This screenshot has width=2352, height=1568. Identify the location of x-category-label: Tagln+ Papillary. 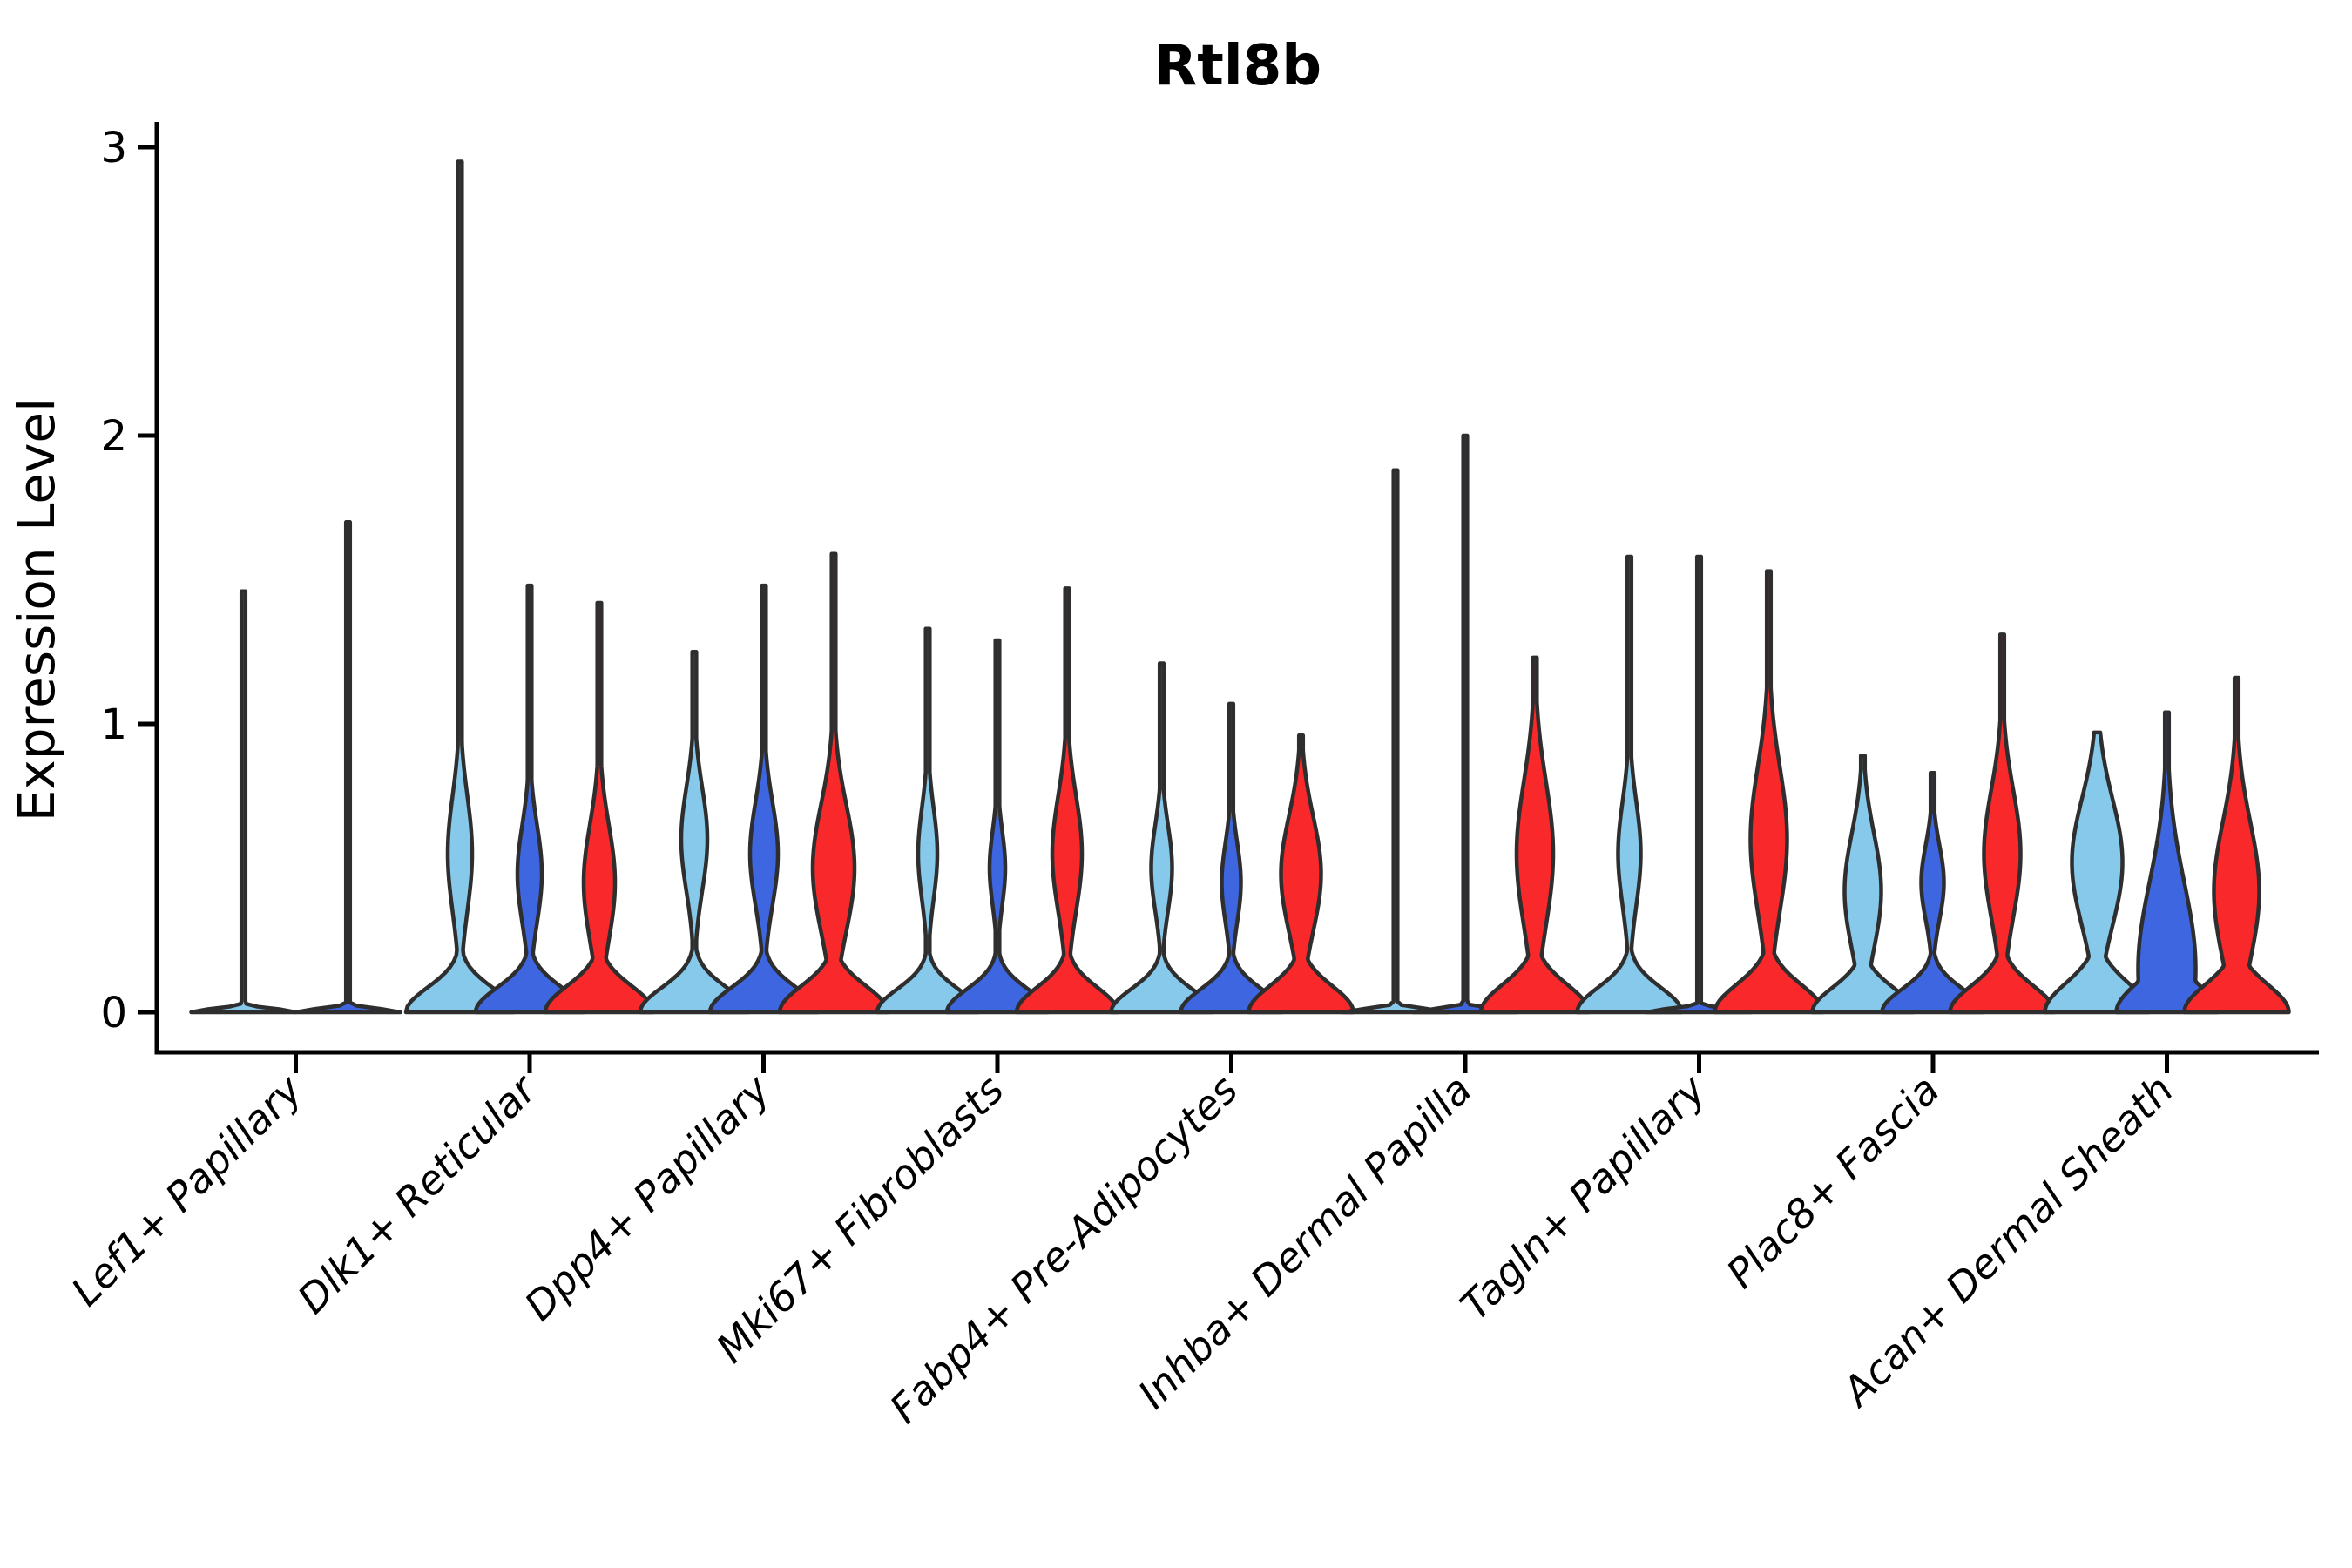
(1583, 1197).